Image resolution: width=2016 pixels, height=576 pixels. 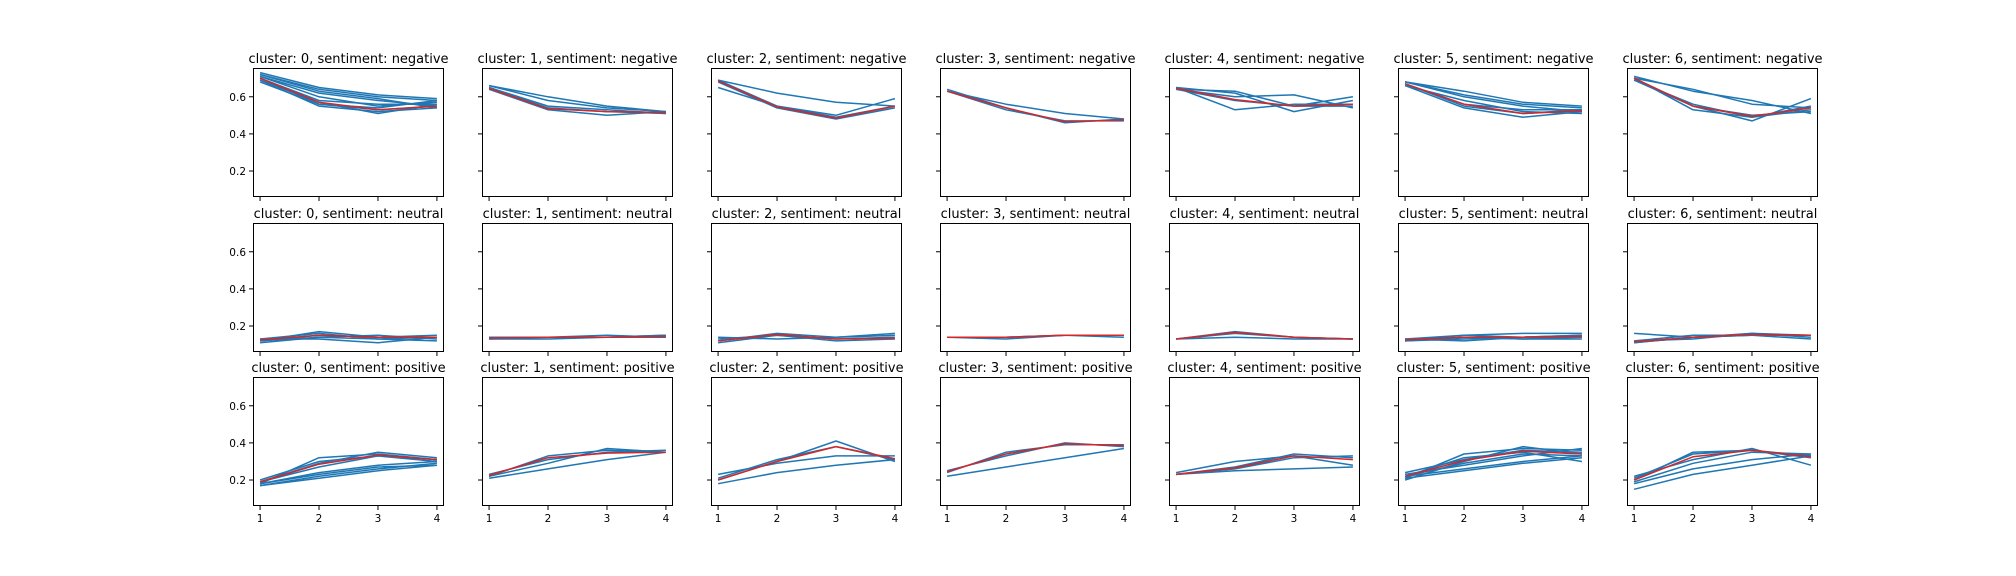 I want to click on panel-title: cluster: 4, sentiment: neutral, so click(x=1265, y=214).